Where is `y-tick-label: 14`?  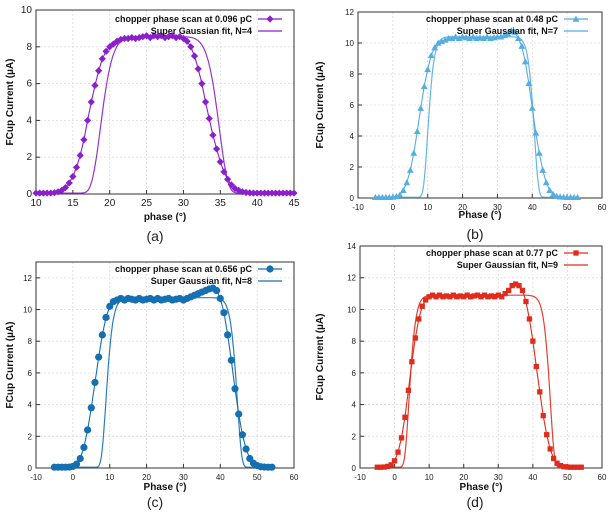 y-tick-label: 14 is located at coordinates (351, 246).